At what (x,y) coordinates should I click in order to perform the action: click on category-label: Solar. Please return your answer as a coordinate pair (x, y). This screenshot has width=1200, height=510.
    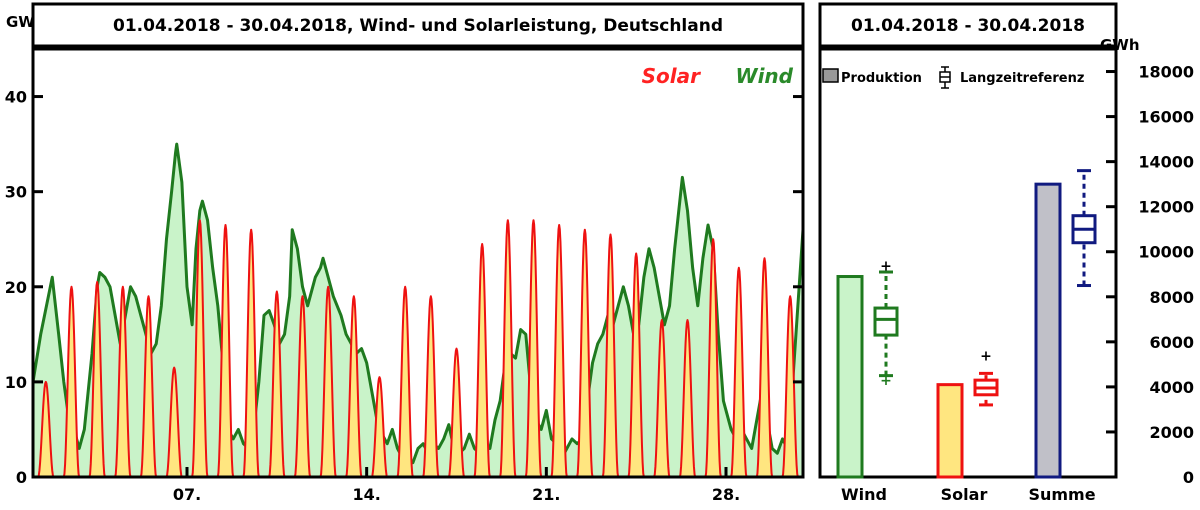
    Looking at the image, I should click on (964, 494).